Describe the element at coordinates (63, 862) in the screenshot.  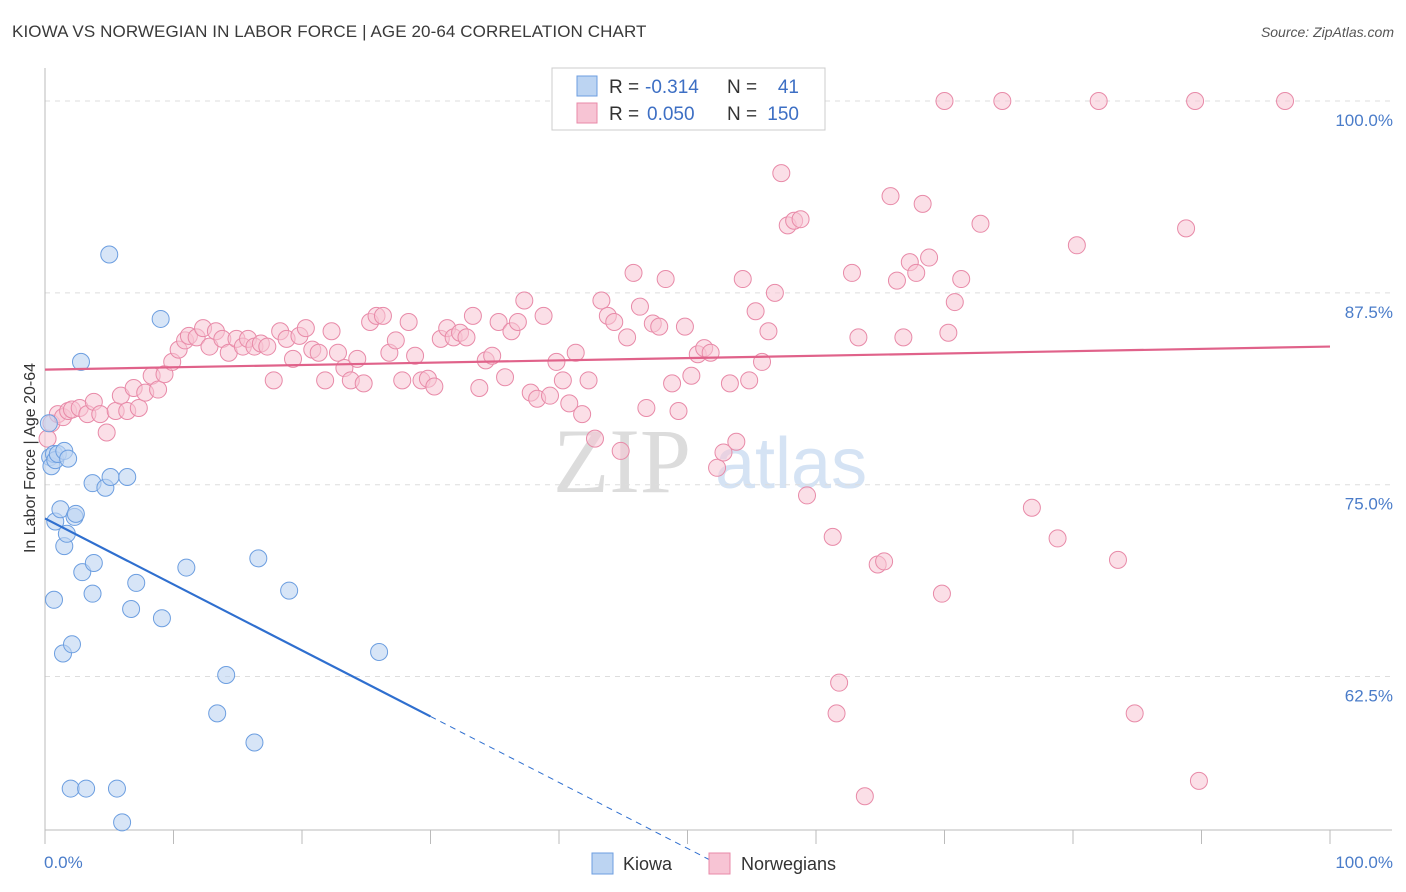
I see `x-tick-label-left: 0.0%` at that location.